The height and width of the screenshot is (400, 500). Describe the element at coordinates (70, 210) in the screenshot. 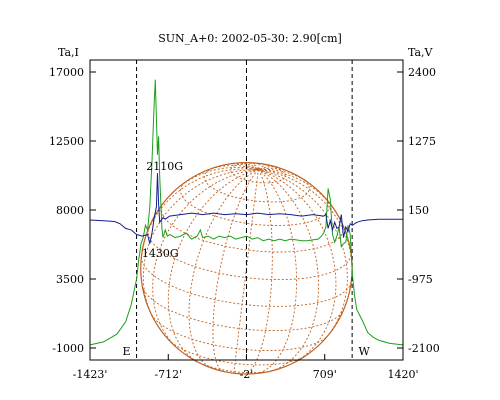

I see `left-tick-label: 8000` at that location.